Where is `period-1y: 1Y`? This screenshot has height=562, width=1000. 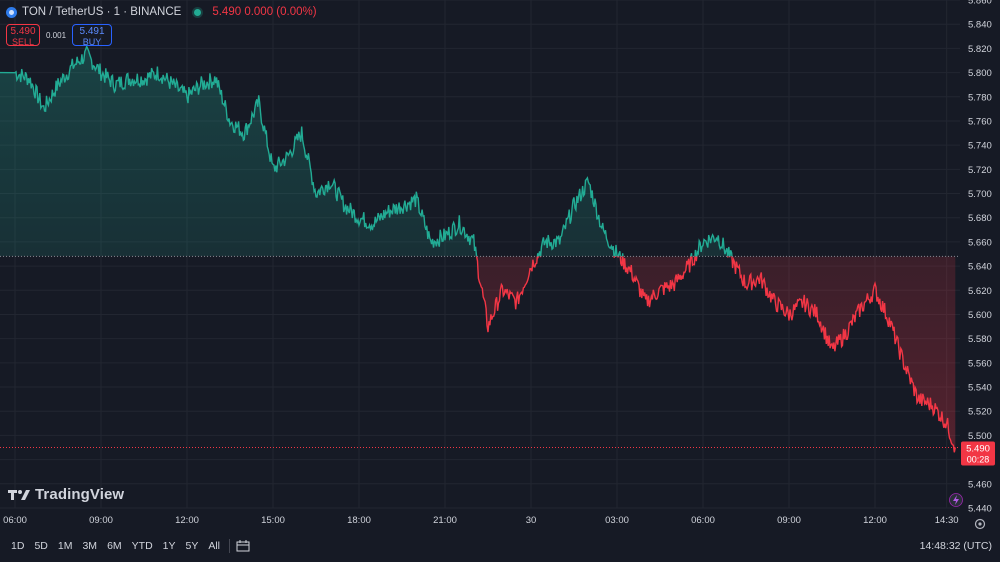
period-1y: 1Y is located at coordinates (169, 546).